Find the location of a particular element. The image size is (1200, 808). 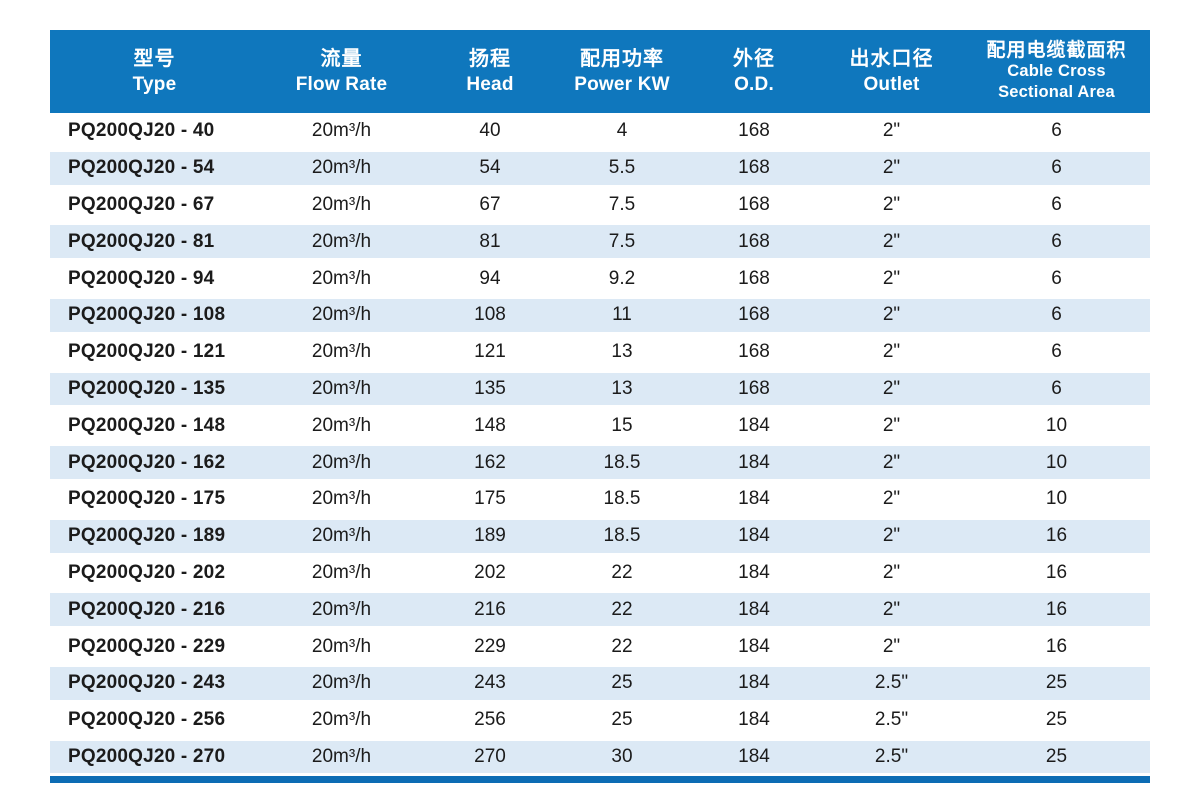

table-row: PQ200QJ20 - 202 20m³/h 202 22 184 2" 16 is located at coordinates (600, 573).